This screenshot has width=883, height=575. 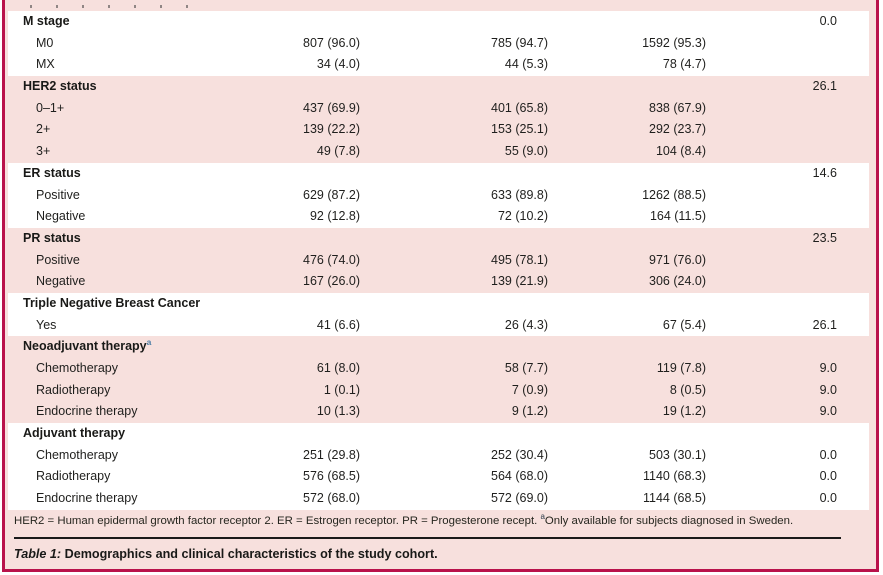 I want to click on cell-value: 633 (89.8), so click(x=519, y=194).